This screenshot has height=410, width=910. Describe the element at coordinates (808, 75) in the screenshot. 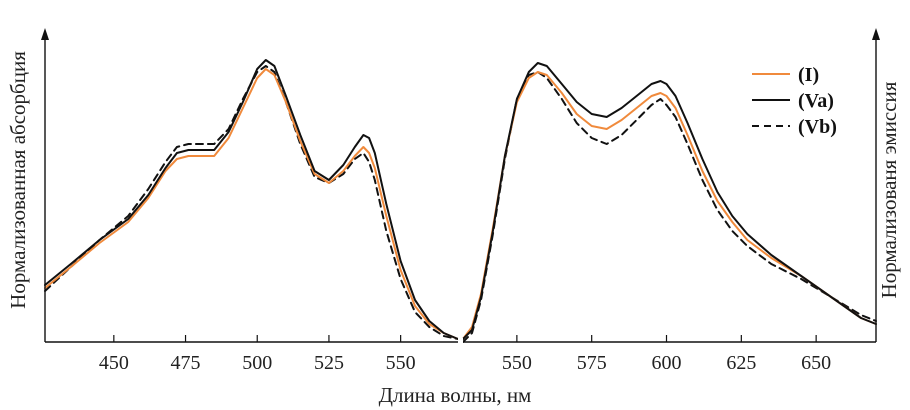

I see `legend-label-i: (I)` at that location.